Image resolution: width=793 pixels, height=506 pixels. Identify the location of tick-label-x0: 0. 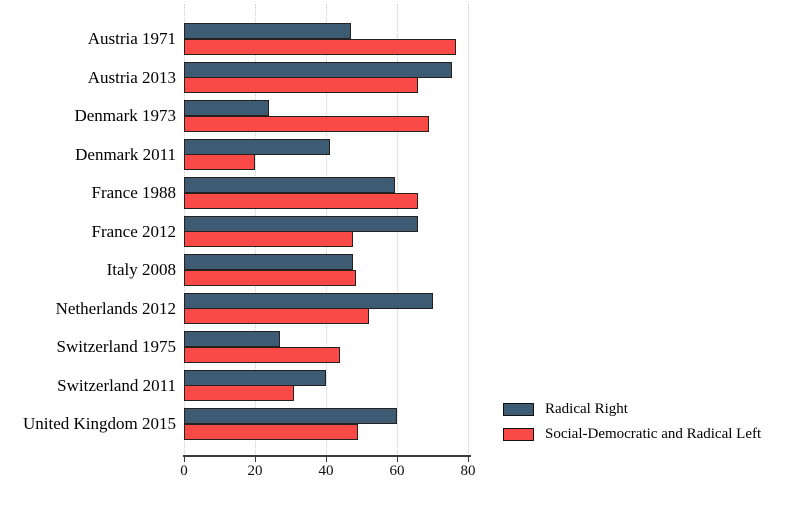
(184, 471).